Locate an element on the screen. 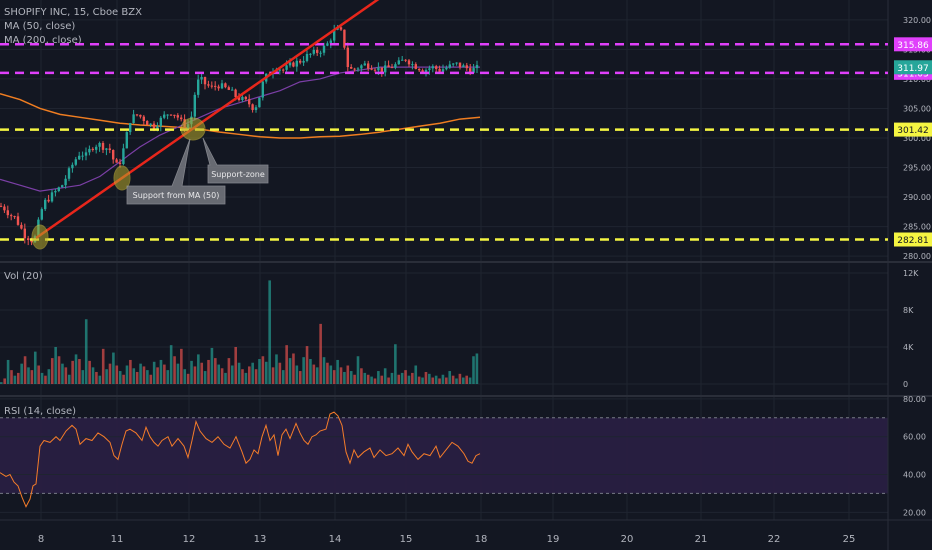 The height and width of the screenshot is (550, 932). volume-tick-label: 4K is located at coordinates (908, 347).